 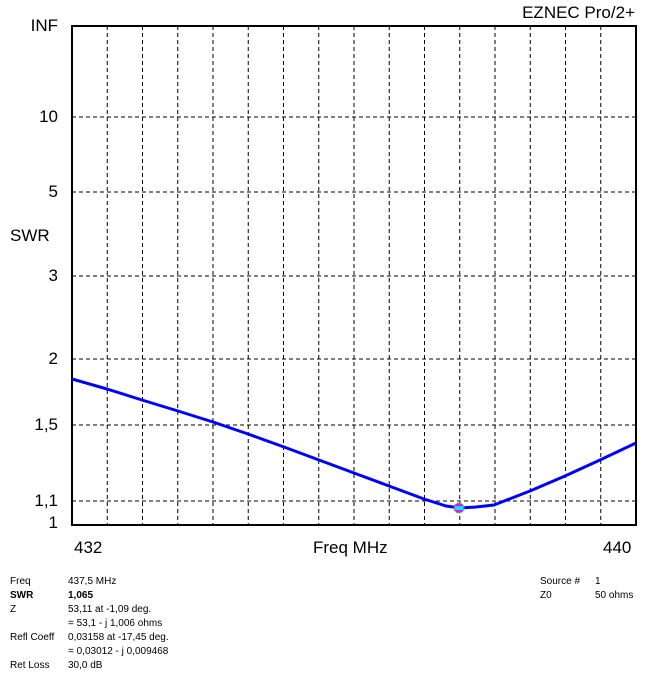 What do you see at coordinates (92, 581) in the screenshot?
I see `freq-value: 437,5 MHz` at bounding box center [92, 581].